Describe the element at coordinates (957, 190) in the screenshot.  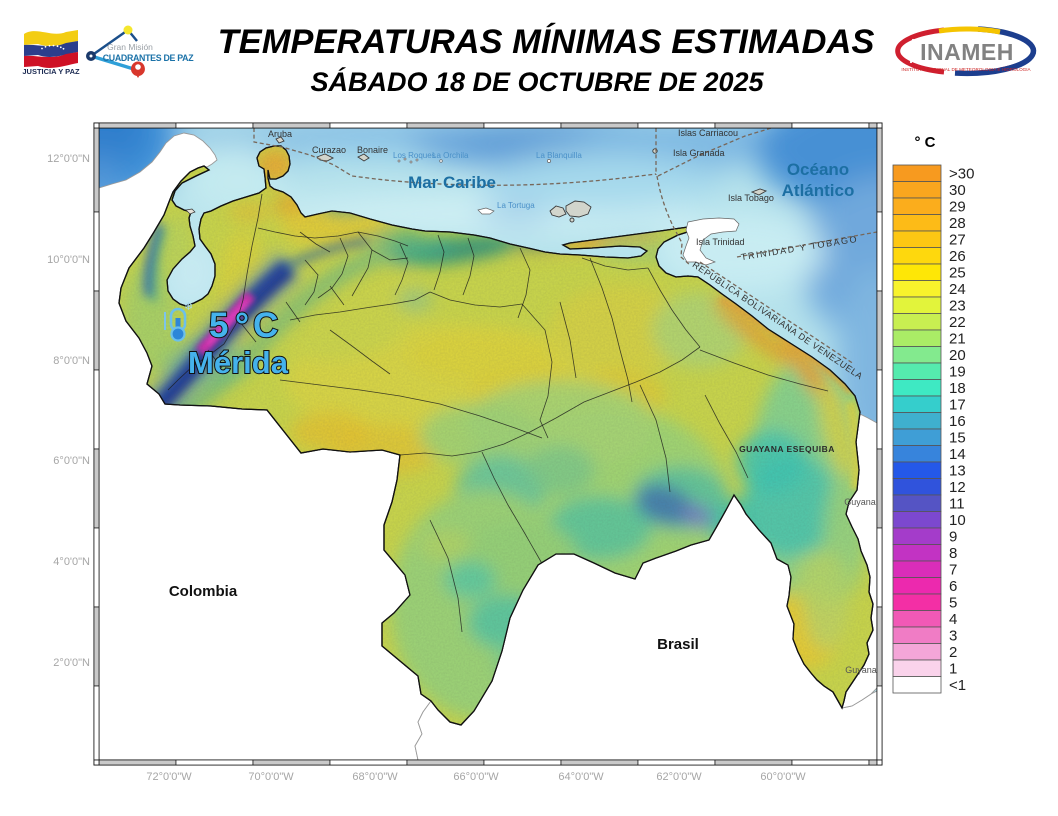
I see `svg-text: 30` at that location.